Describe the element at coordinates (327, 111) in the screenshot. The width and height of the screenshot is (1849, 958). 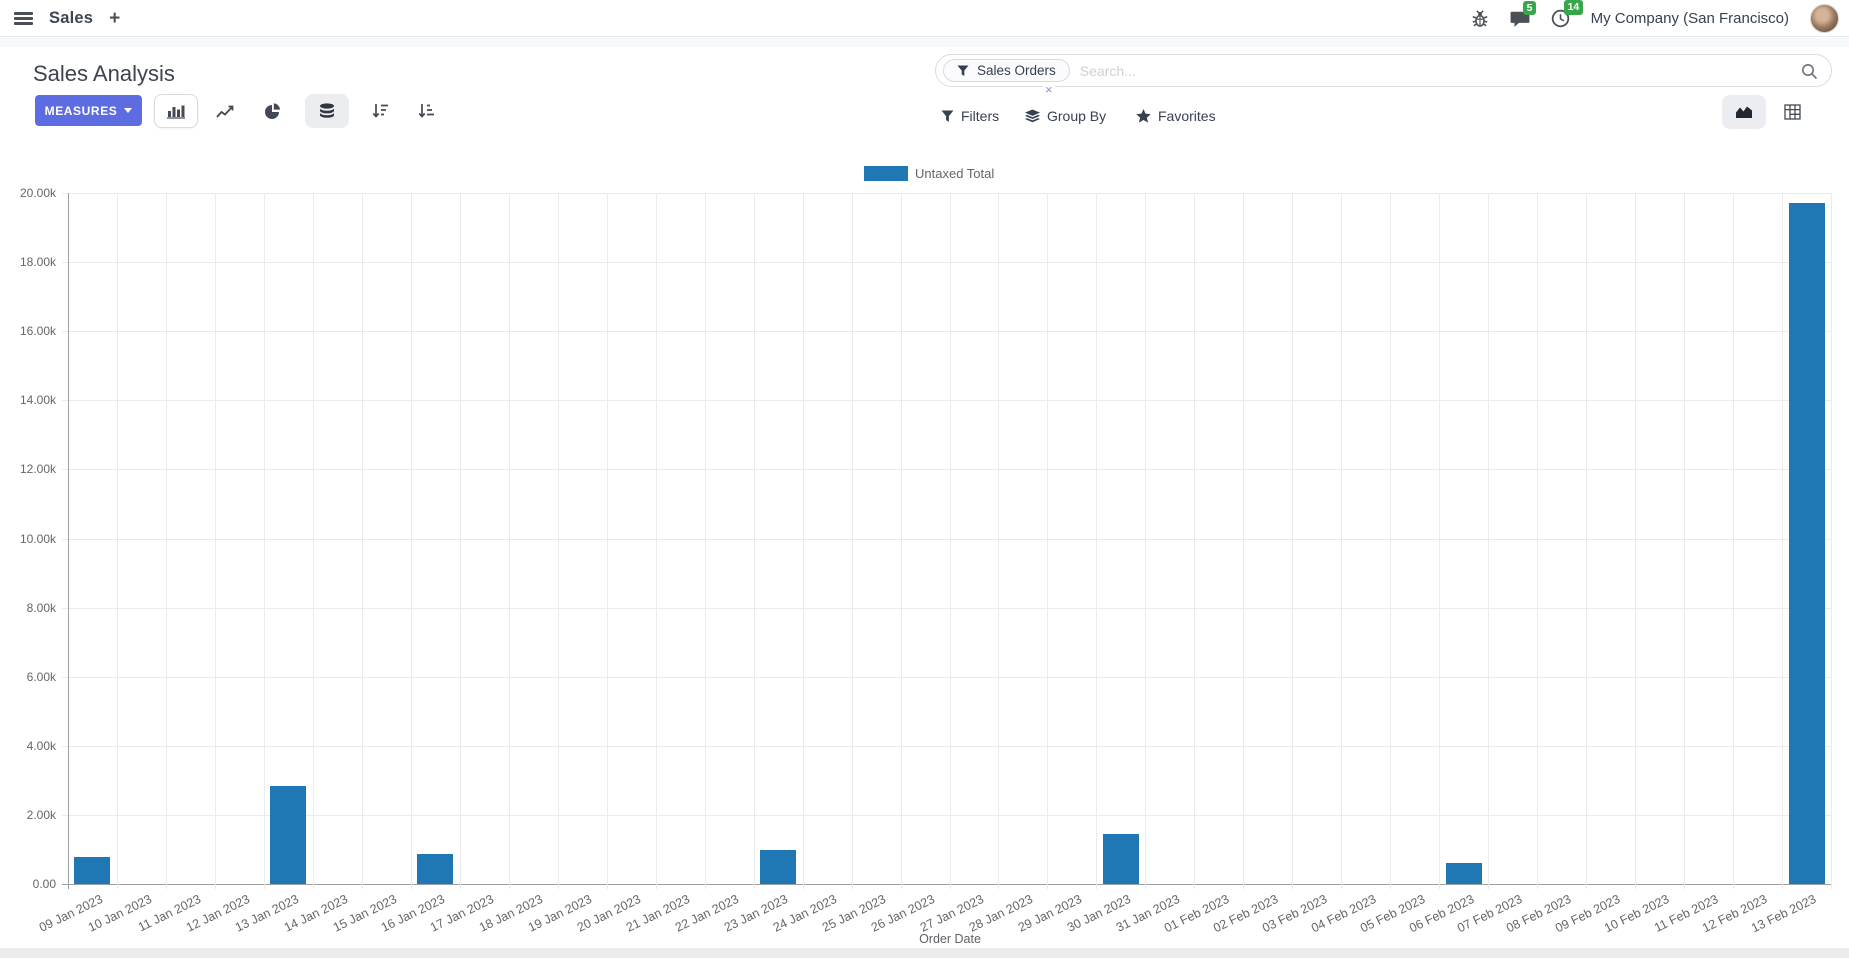
I see `stacked-button` at that location.